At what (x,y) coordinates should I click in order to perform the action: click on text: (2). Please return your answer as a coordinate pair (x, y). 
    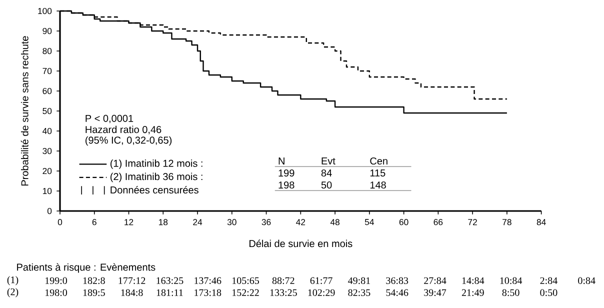
    Looking at the image, I should click on (12, 293).